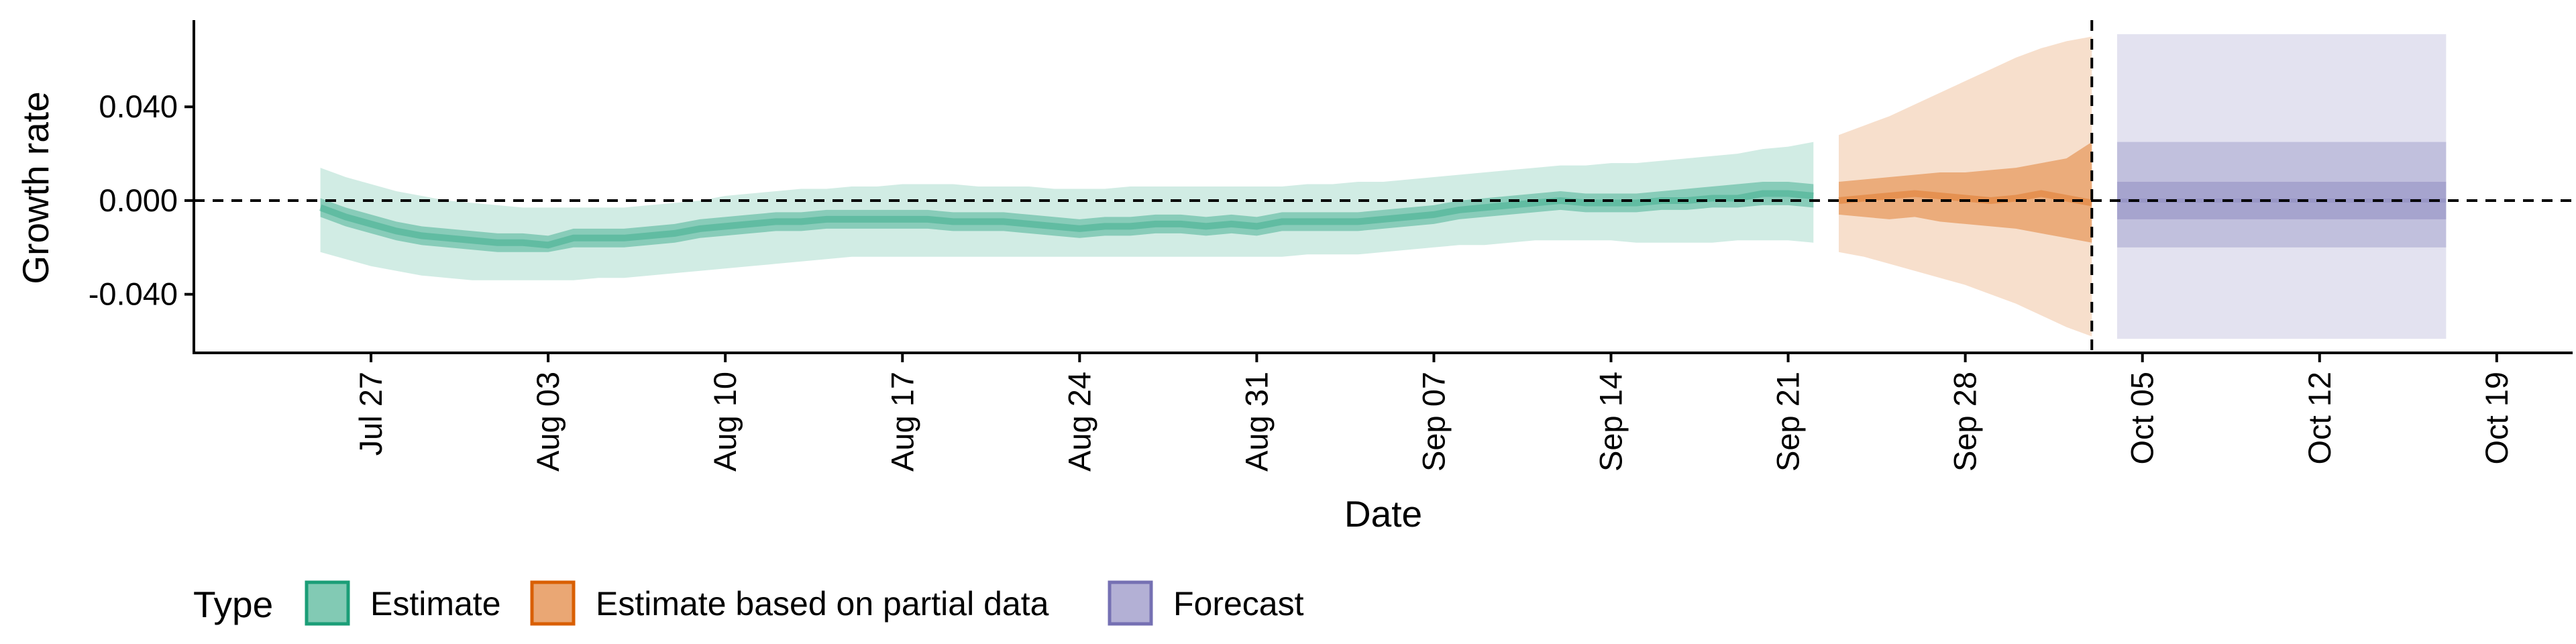  What do you see at coordinates (327, 603) in the screenshot?
I see `legend-key-estimate` at bounding box center [327, 603].